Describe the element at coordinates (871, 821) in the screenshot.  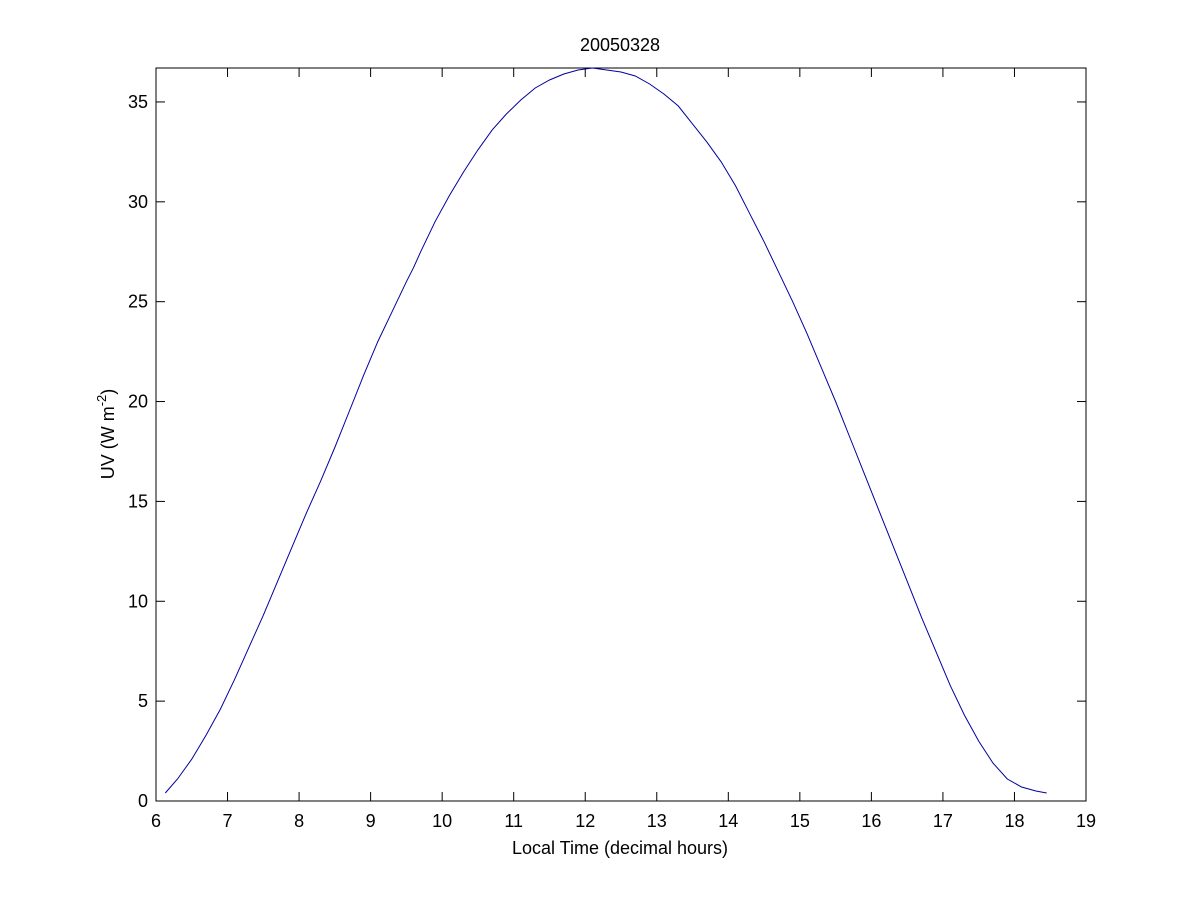
I see `x-tick-label: 16` at that location.